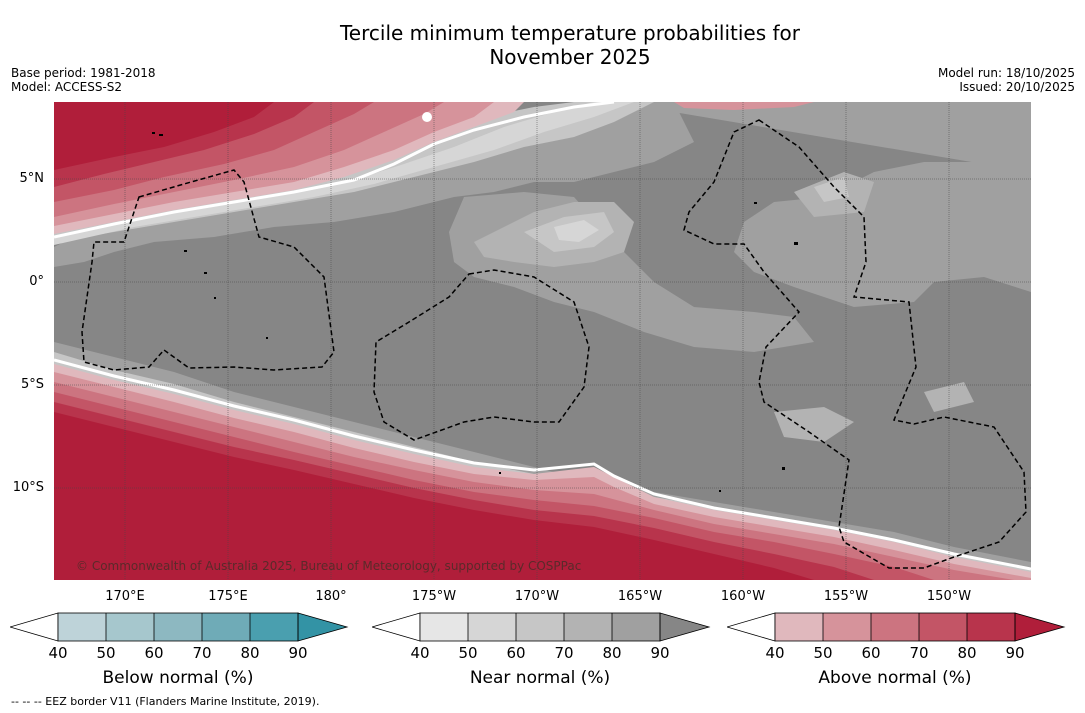  What do you see at coordinates (540, 678) in the screenshot?
I see `near-normal-label: Near normal (%)` at bounding box center [540, 678].